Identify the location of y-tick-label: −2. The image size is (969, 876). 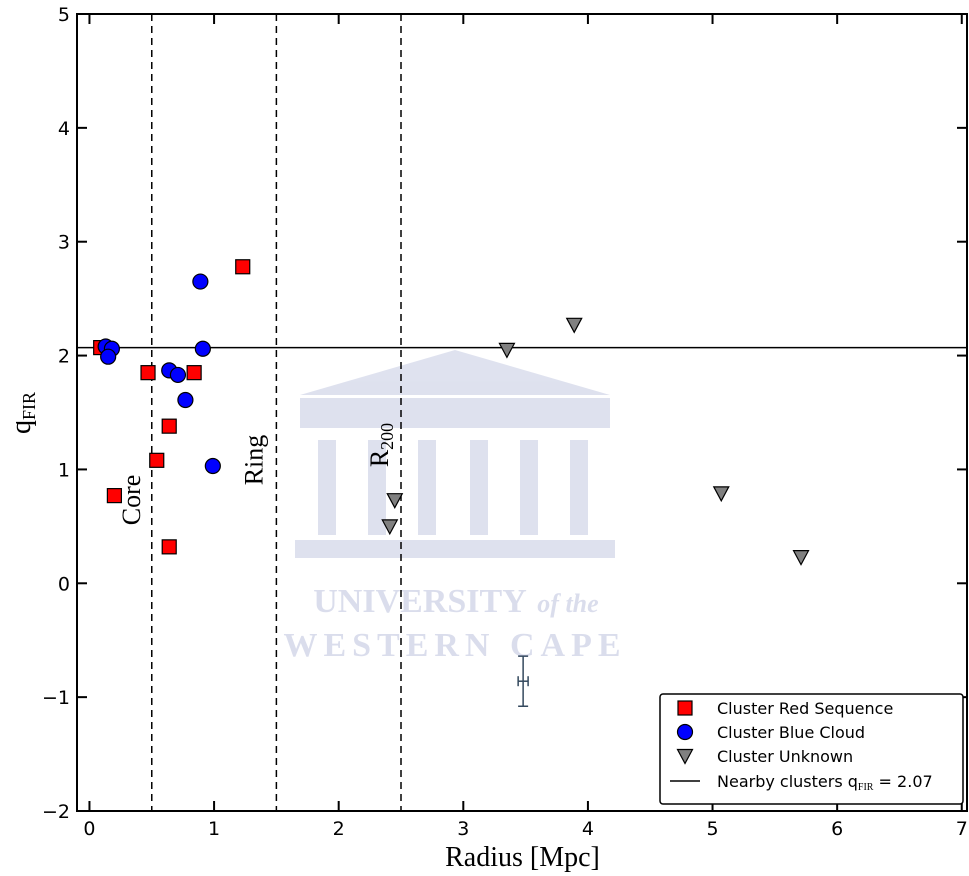
(56, 812).